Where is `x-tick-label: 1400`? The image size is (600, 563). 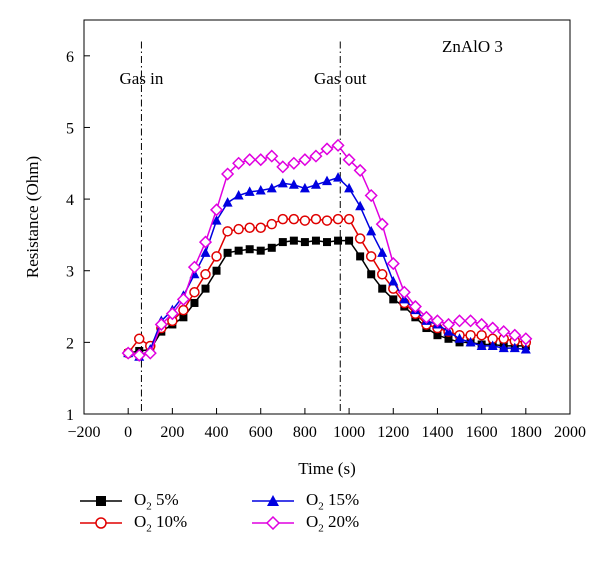 x-tick-label: 1400 is located at coordinates (437, 432).